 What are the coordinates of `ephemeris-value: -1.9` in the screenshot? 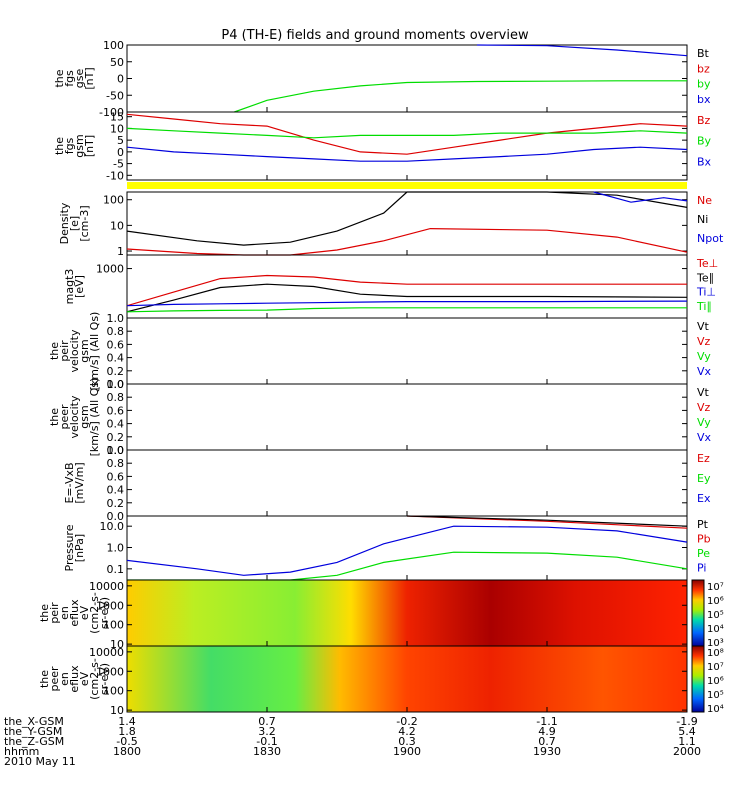 It's located at (686, 721).